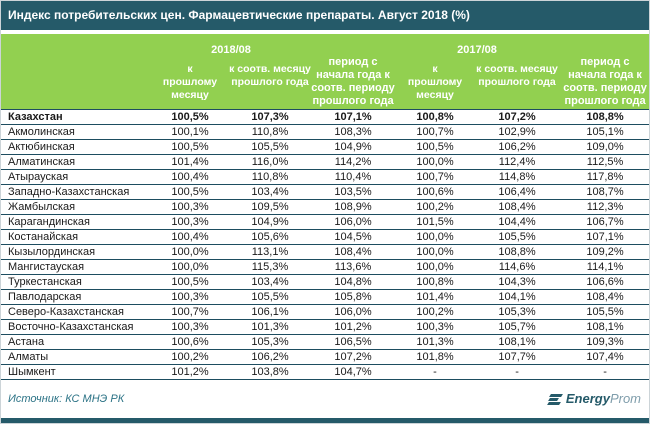 The width and height of the screenshot is (650, 424). What do you see at coordinates (604, 251) in the screenshot?
I see `value-cell: 109,2%` at bounding box center [604, 251].